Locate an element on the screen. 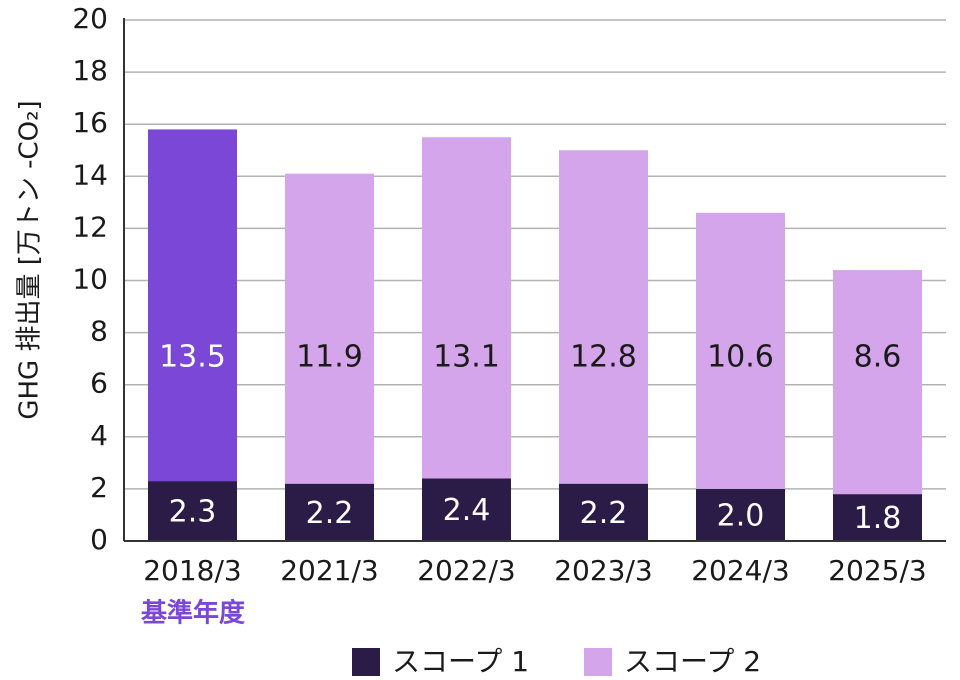 The height and width of the screenshot is (680, 960). legend-swatch-scope2 is located at coordinates (598, 662).